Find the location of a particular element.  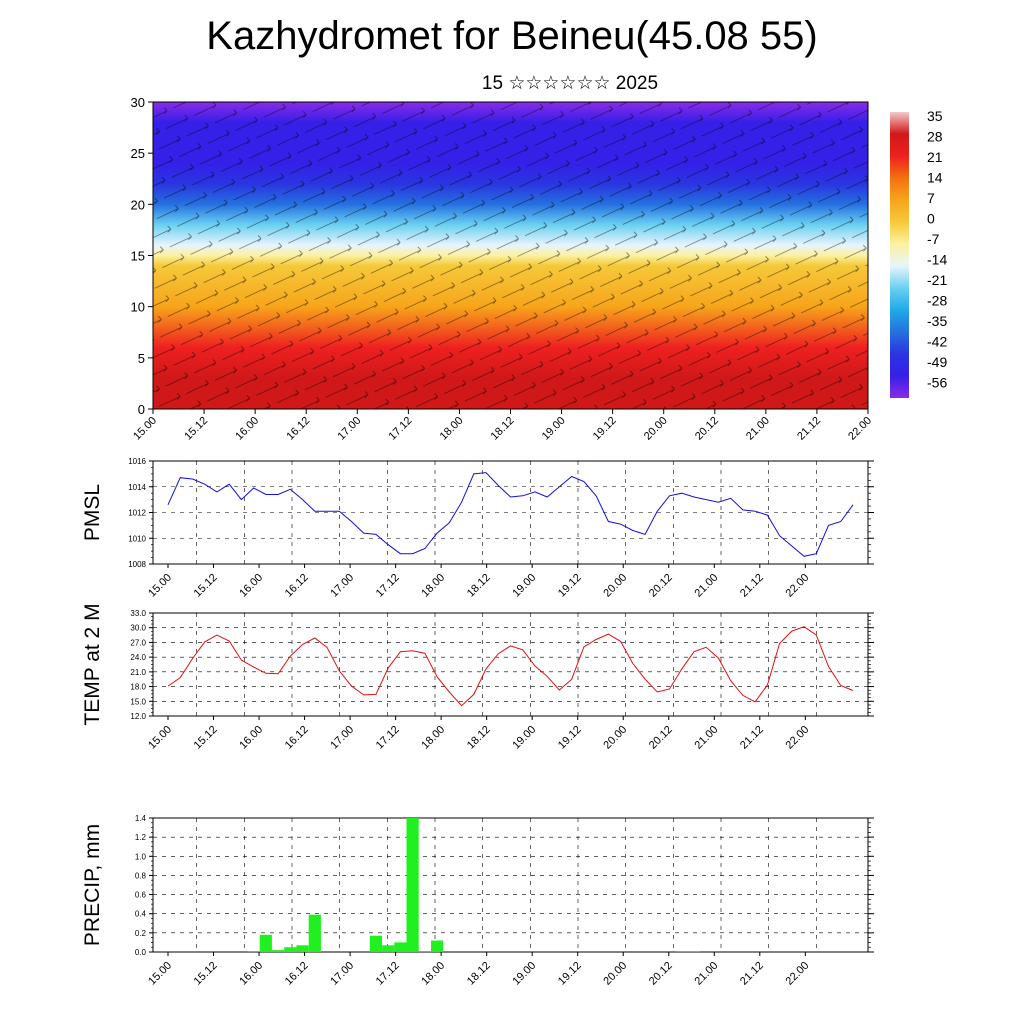

temp-series-line is located at coordinates (510, 666).